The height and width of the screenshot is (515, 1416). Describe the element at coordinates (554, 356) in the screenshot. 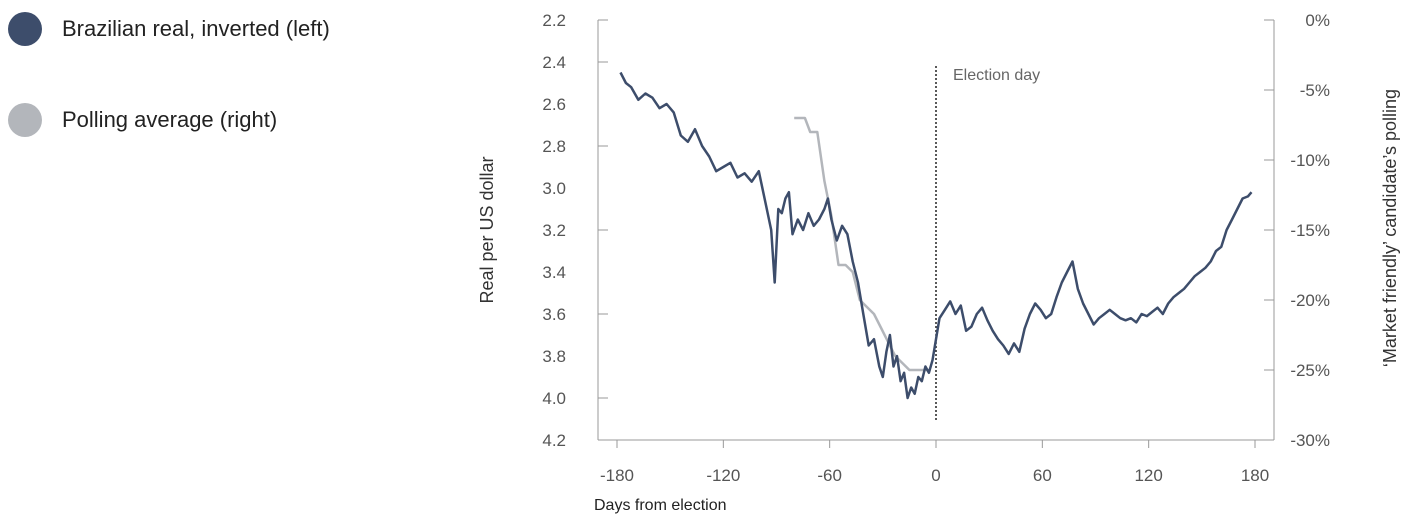

I see `left-tick-label: 3.8` at that location.